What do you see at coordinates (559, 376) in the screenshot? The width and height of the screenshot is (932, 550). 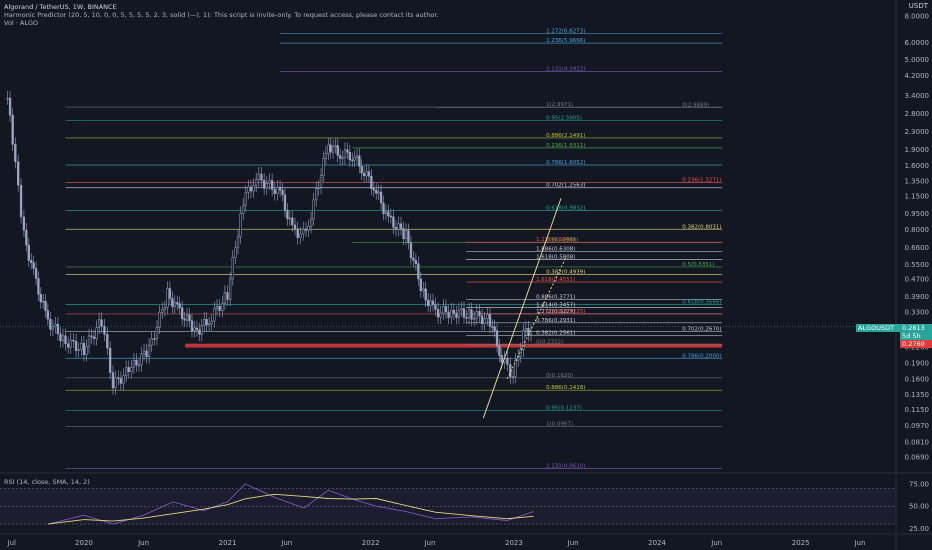 I see `fib-level-label: 0(0.1620)` at bounding box center [559, 376].